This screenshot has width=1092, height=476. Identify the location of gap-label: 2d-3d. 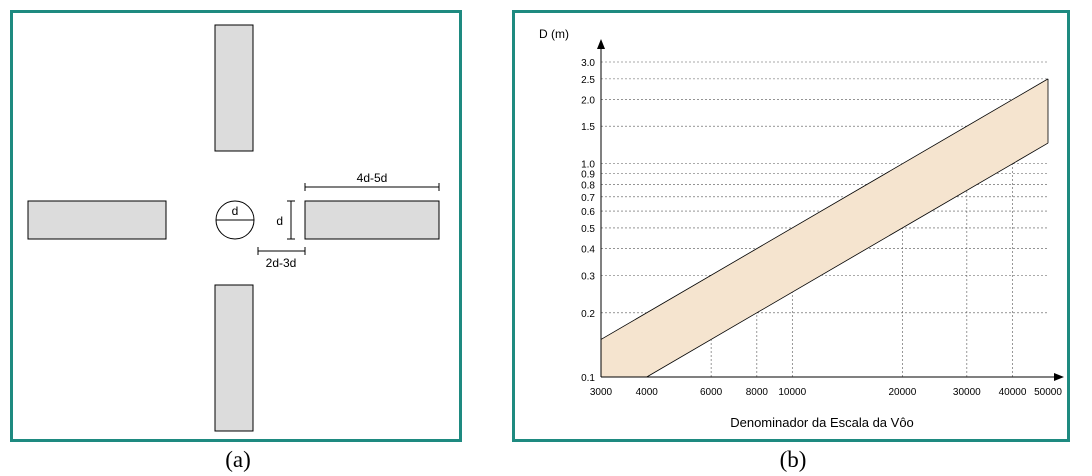
(281, 263).